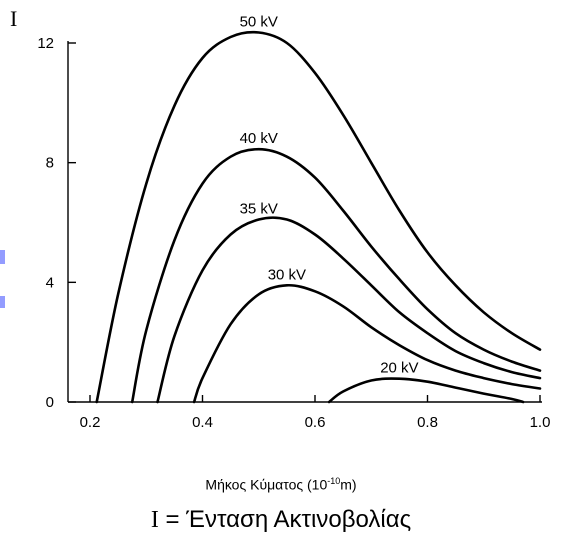 The height and width of the screenshot is (546, 562). What do you see at coordinates (348, 484) in the screenshot?
I see `x-axis-label-suffix: m)` at bounding box center [348, 484].